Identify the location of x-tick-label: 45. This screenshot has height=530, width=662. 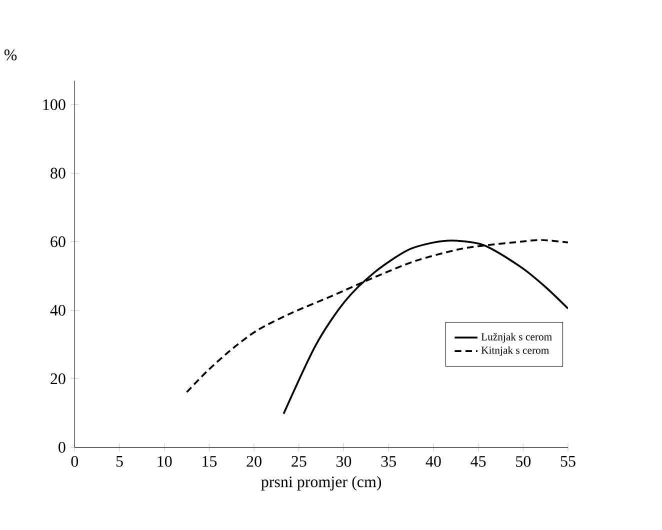
(478, 461).